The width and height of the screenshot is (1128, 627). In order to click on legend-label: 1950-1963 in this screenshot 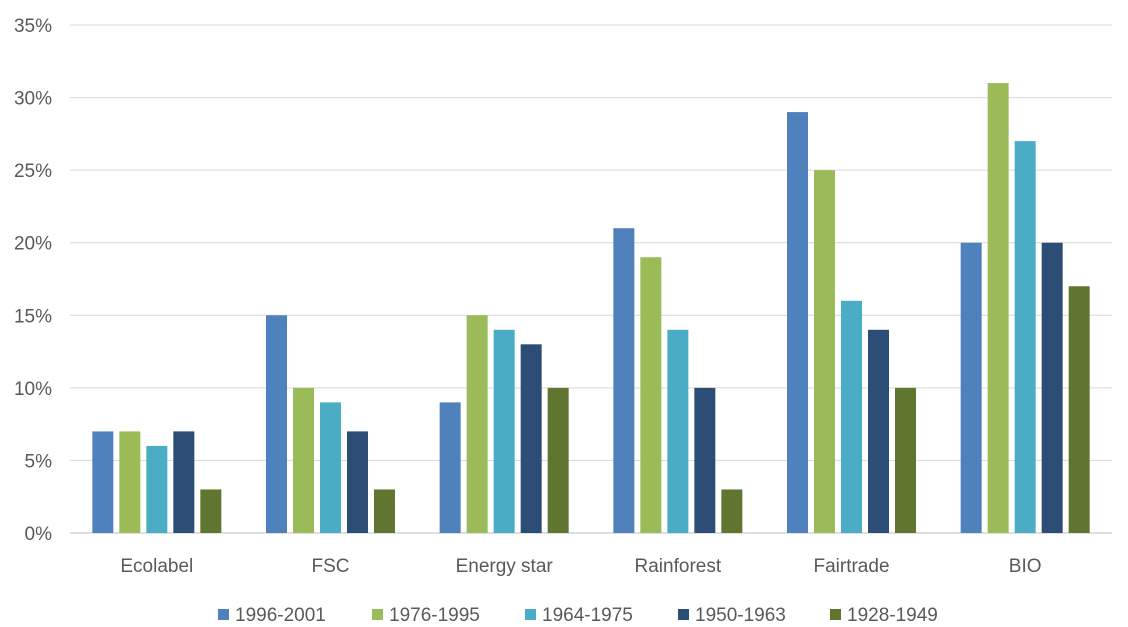, I will do `click(740, 615)`.